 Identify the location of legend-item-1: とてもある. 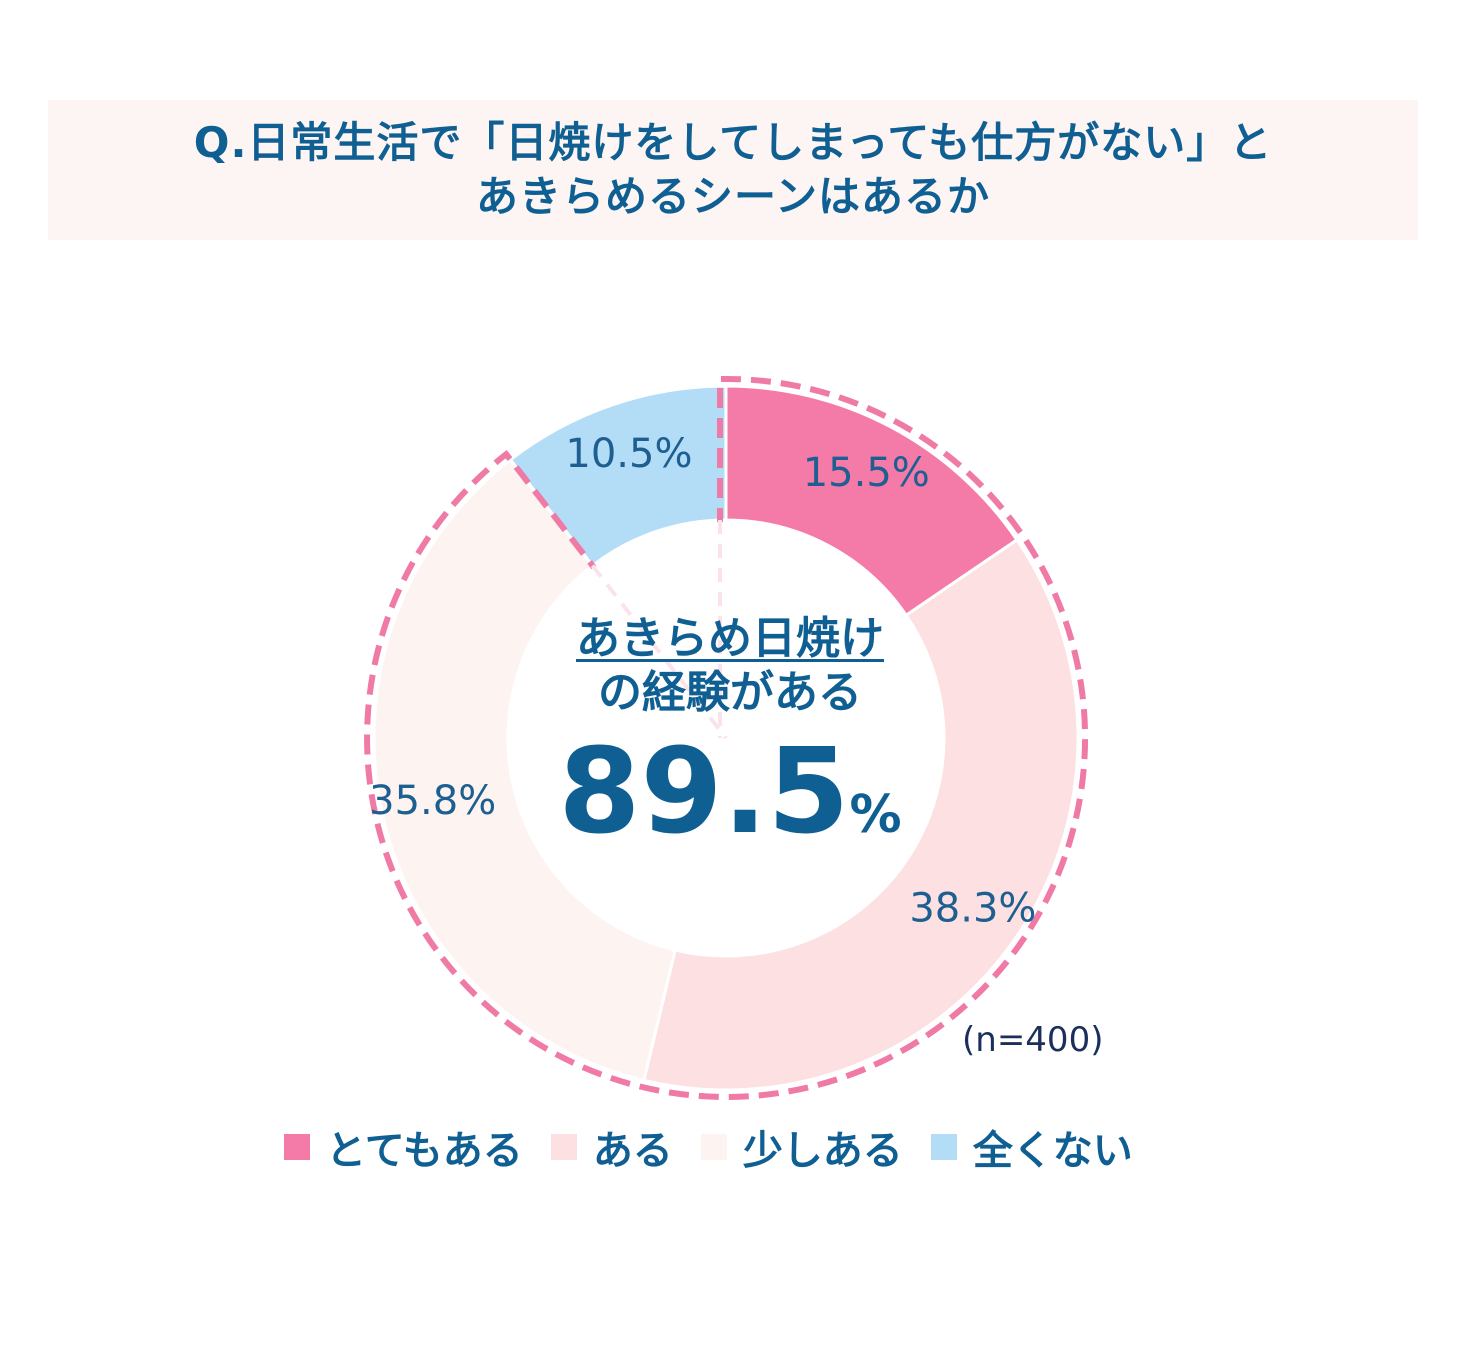
(403, 1147).